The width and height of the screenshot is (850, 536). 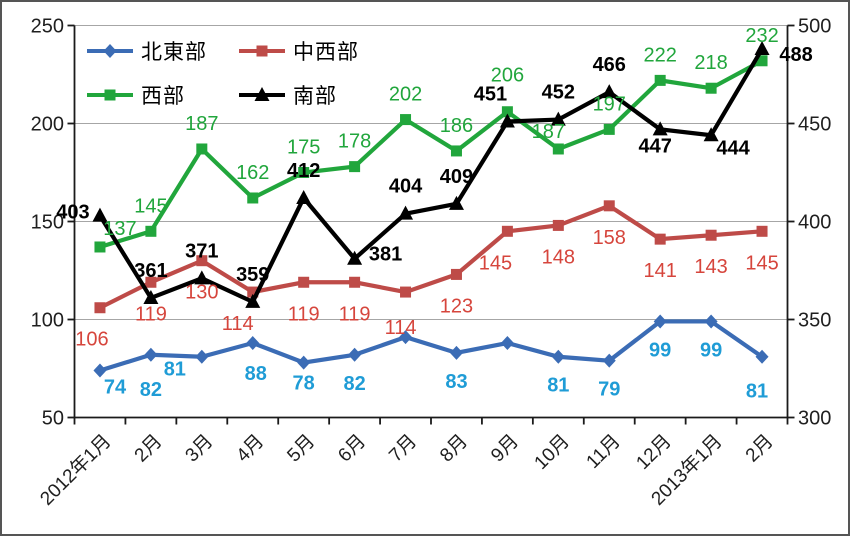 I want to click on x-axis-label-4: 5月, so click(x=301, y=449).